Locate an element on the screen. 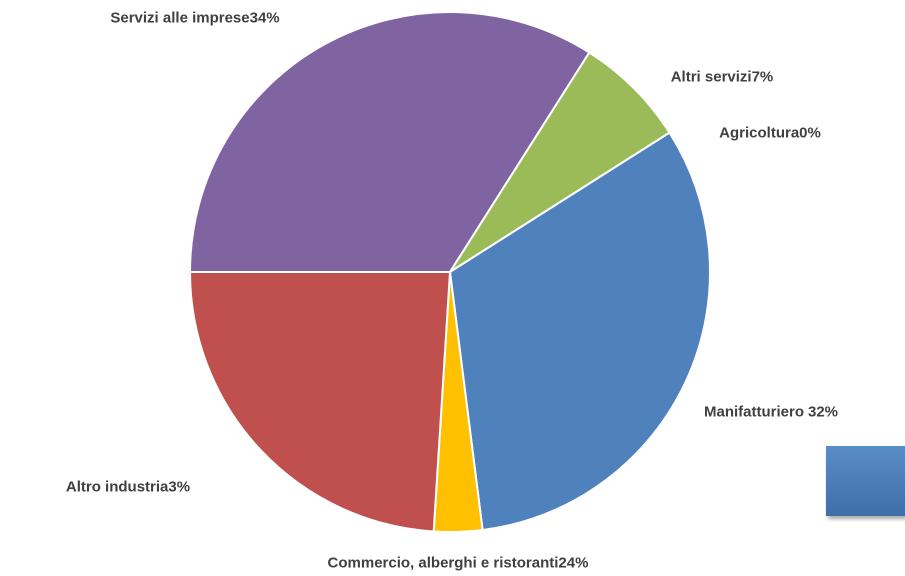  data-label: Altri servizi7% is located at coordinates (722, 77).